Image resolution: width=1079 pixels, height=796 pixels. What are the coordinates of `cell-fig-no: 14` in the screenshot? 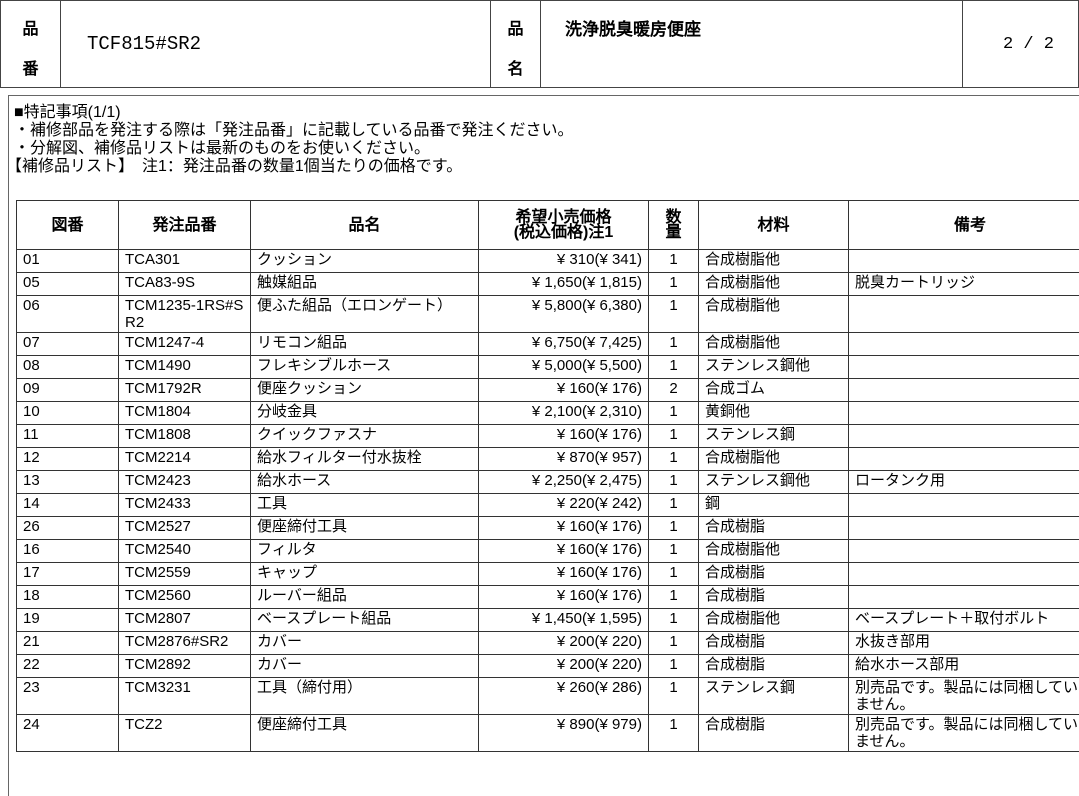 It's located at (68, 505).